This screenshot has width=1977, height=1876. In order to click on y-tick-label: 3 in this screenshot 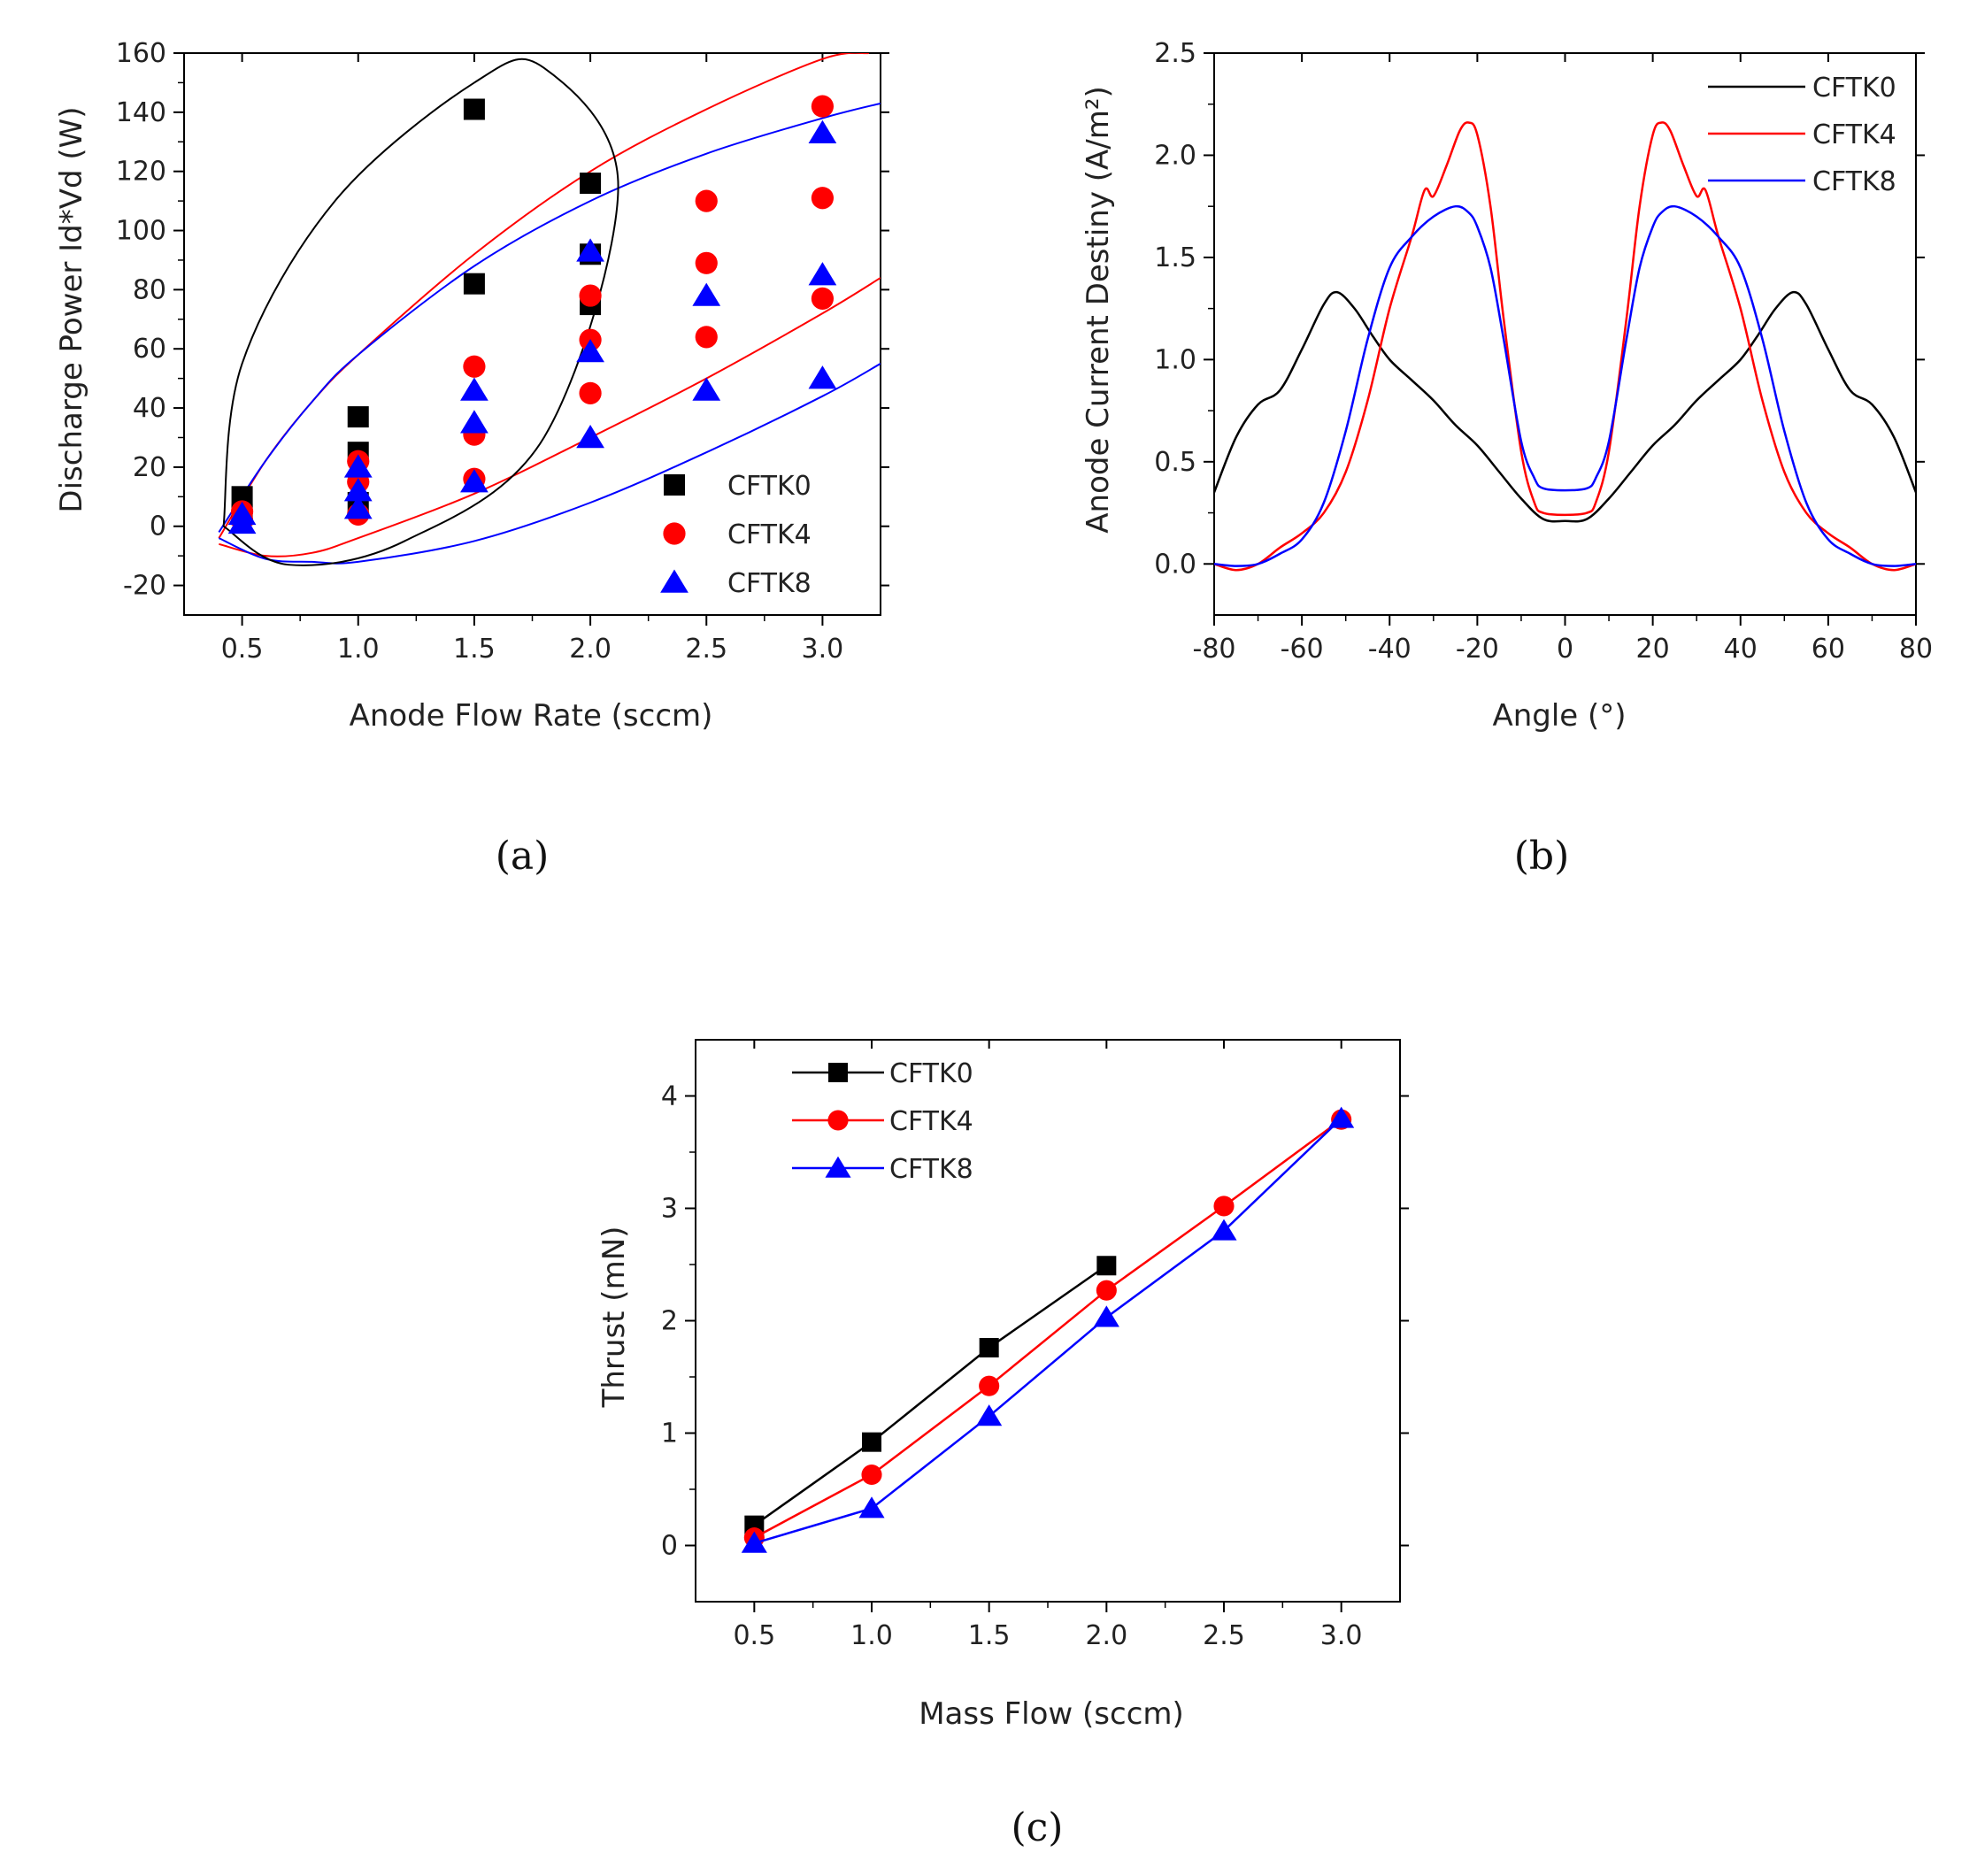, I will do `click(669, 1209)`.